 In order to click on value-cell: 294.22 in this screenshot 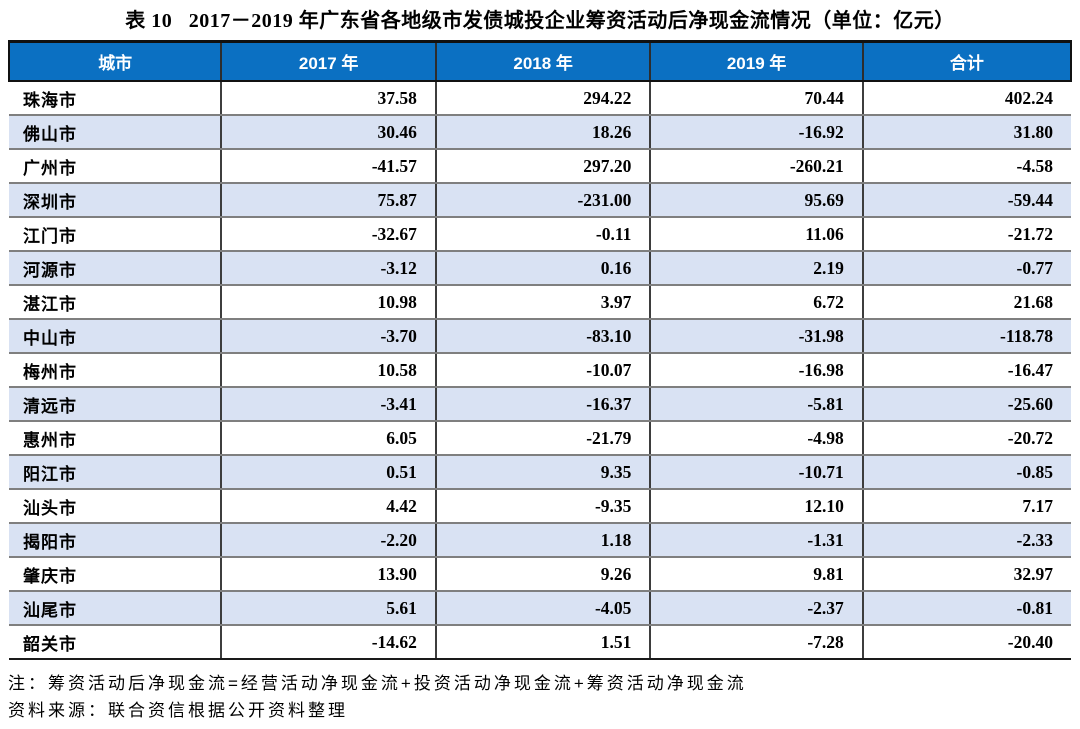, I will do `click(542, 98)`.